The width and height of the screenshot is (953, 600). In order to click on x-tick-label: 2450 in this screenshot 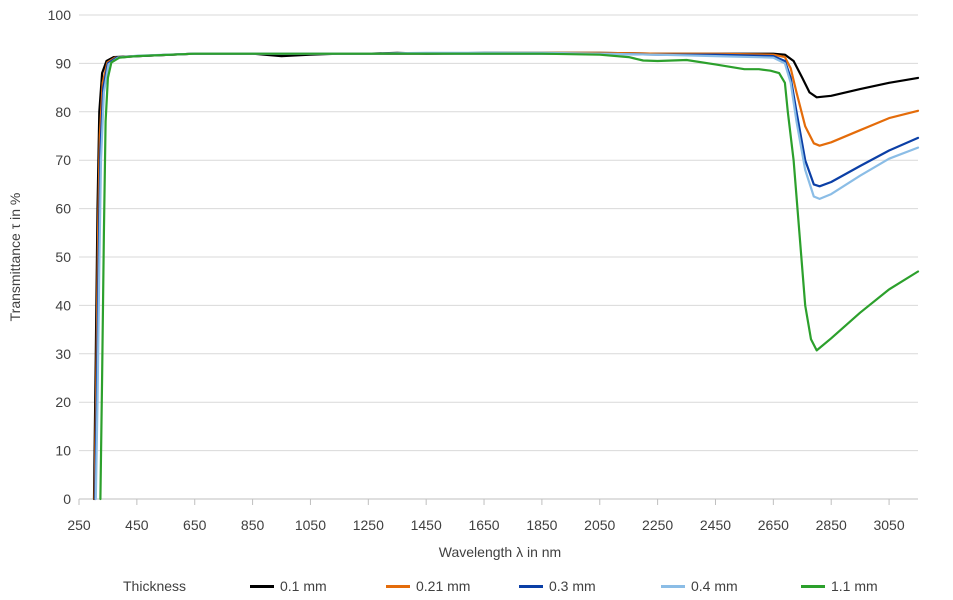, I will do `click(715, 525)`.